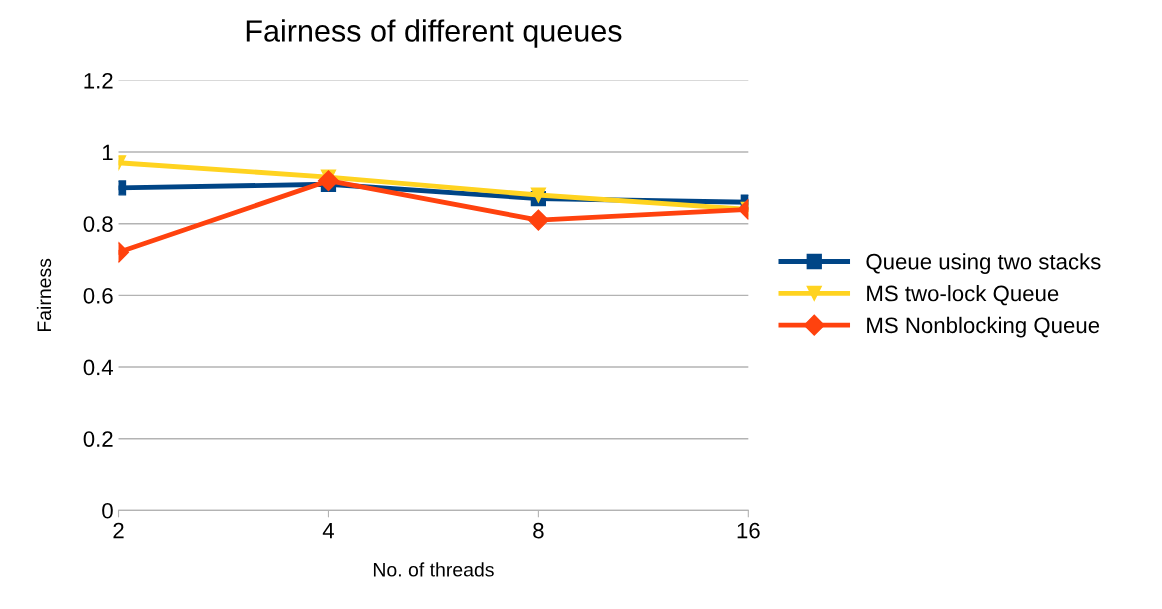  Describe the element at coordinates (433, 569) in the screenshot. I see `x-axis-title: No. of threads` at that location.